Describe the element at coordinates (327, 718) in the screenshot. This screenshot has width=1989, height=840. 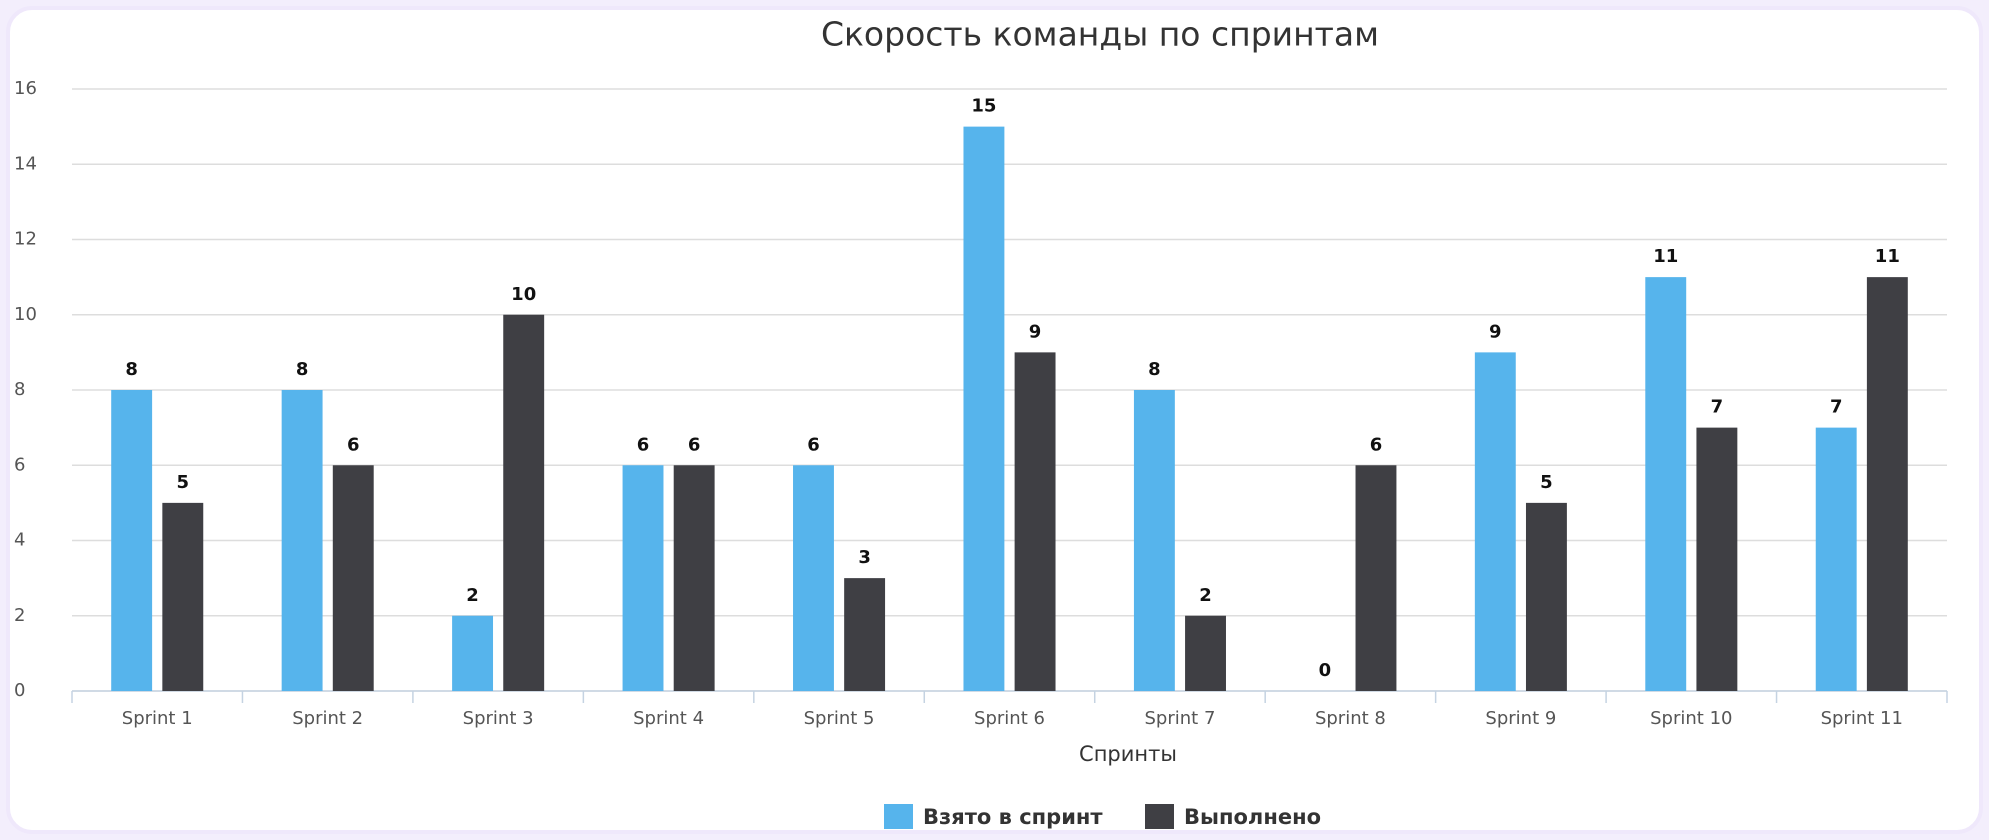
I see `x-tick-label: Sprint 2` at that location.